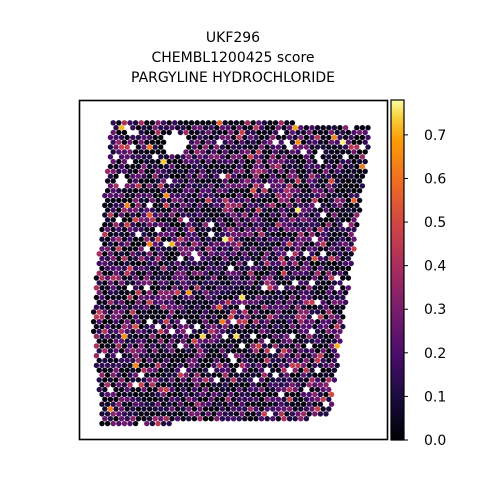  What do you see at coordinates (435, 354) in the screenshot?
I see `colorbar-tick-label: 0.2` at bounding box center [435, 354].